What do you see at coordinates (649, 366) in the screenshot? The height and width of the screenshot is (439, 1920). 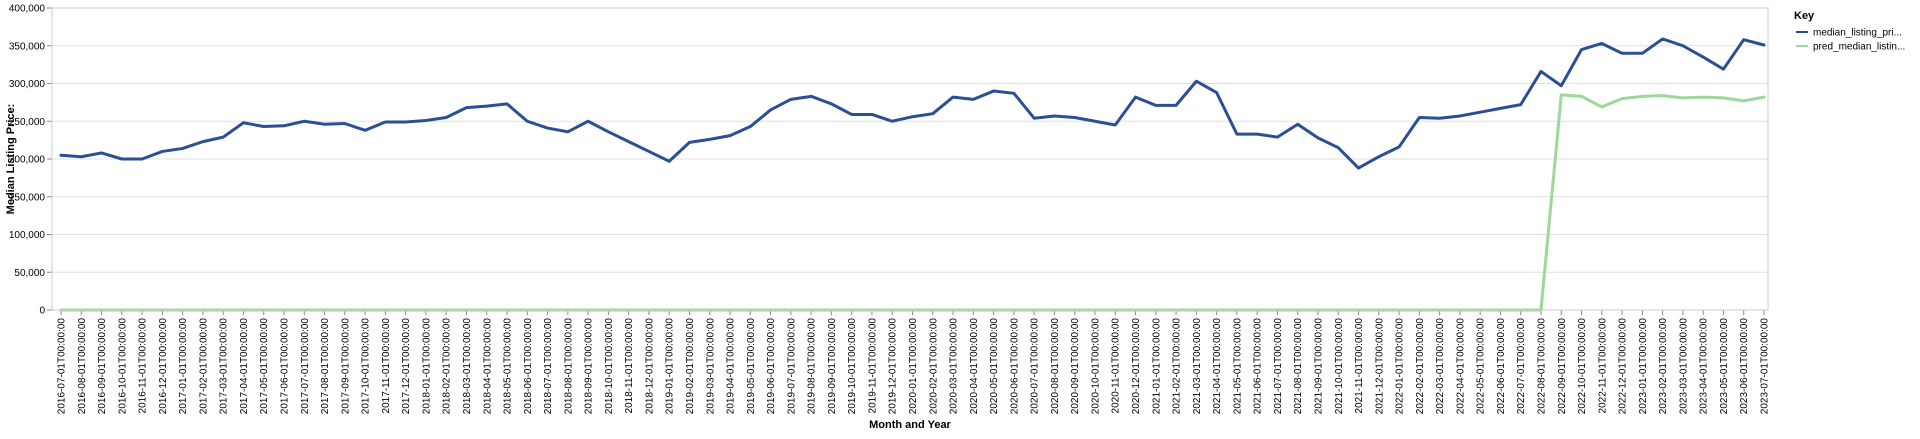 I see `x-tick-label: 2018-12-01T00:00:00` at bounding box center [649, 366].